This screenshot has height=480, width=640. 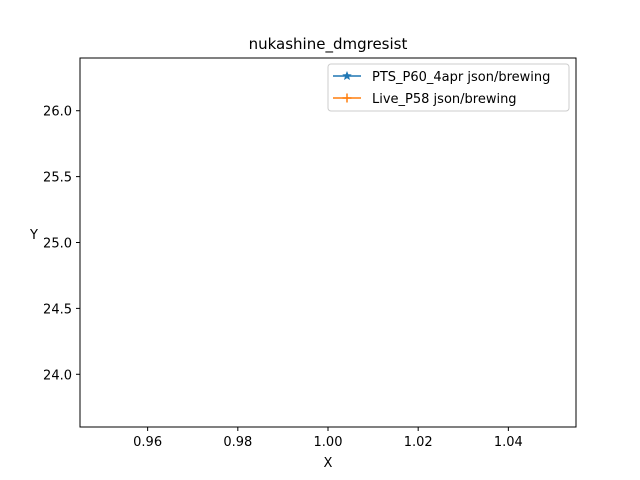 I want to click on x-tick-label: 1.02, so click(x=418, y=442).